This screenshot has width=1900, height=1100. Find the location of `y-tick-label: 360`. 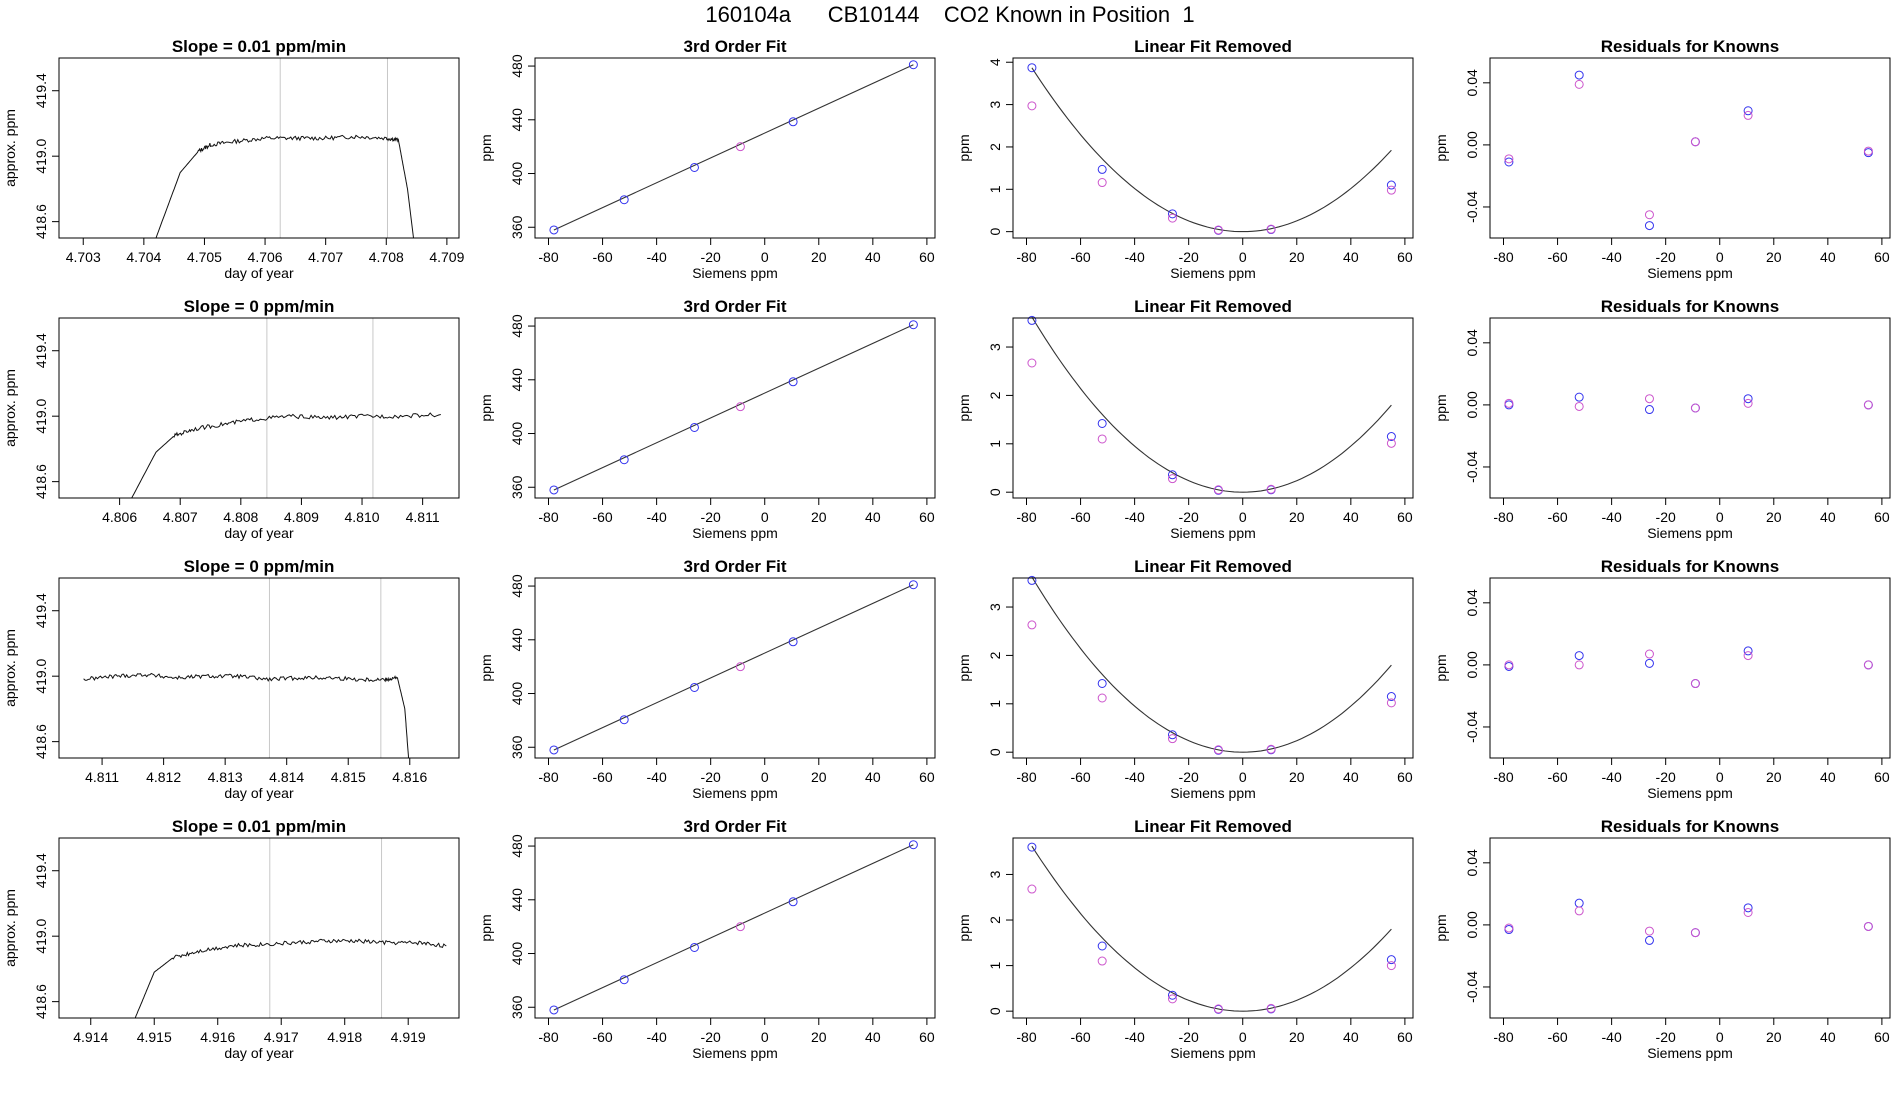

y-tick-label: 360 is located at coordinates (517, 747).